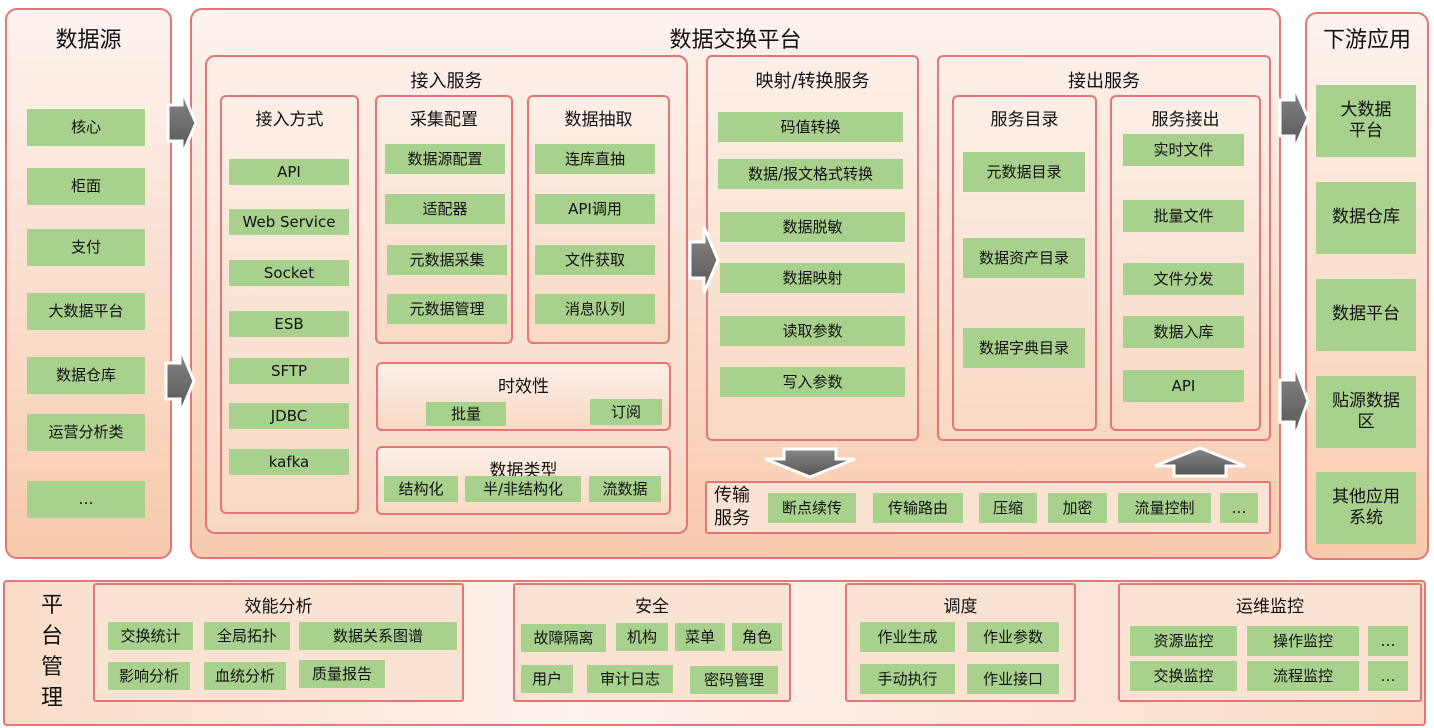 This screenshot has height=728, width=1434. Describe the element at coordinates (1183, 332) in the screenshot. I see `egress-item: 数据入库` at that location.